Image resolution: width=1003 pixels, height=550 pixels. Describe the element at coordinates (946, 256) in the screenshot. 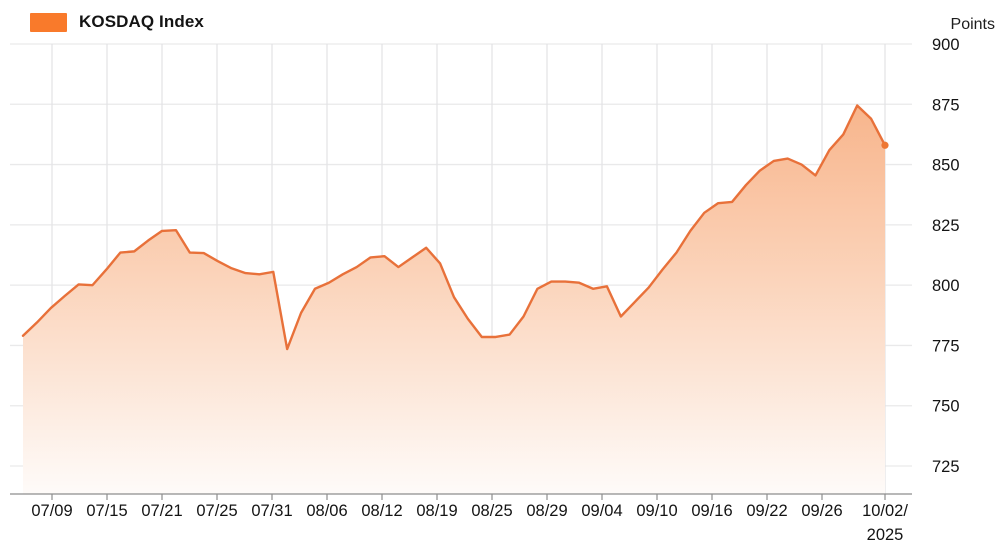

I see `y-axis-tick-labels: 900 875 850 825 800 775 750 725` at that location.